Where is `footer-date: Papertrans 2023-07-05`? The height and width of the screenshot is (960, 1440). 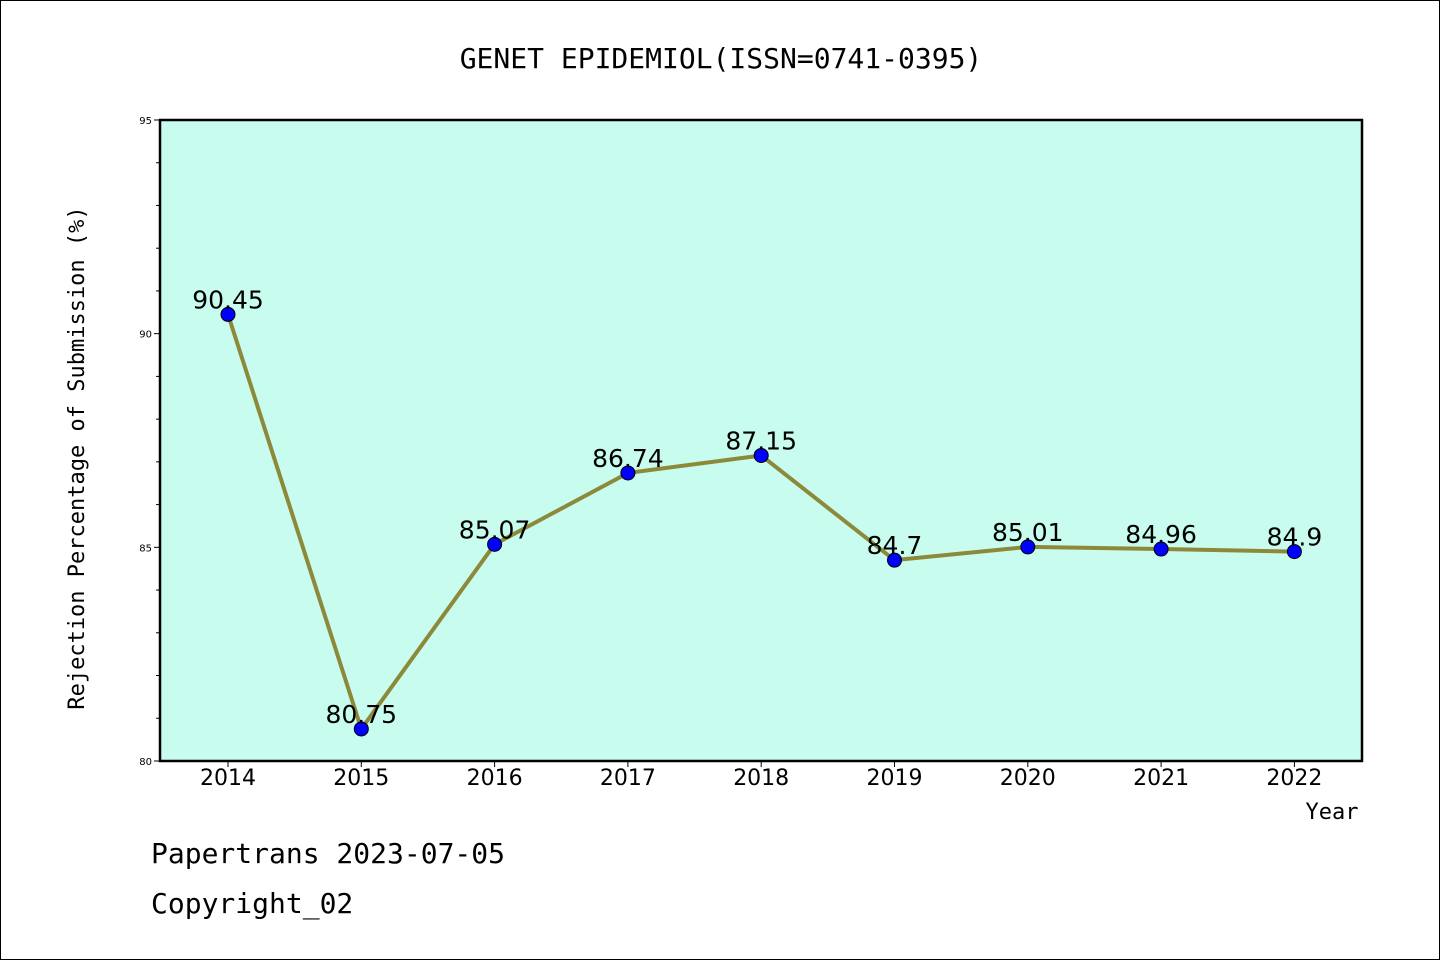
footer-date: Papertrans 2023-07-05 is located at coordinates (328, 853).